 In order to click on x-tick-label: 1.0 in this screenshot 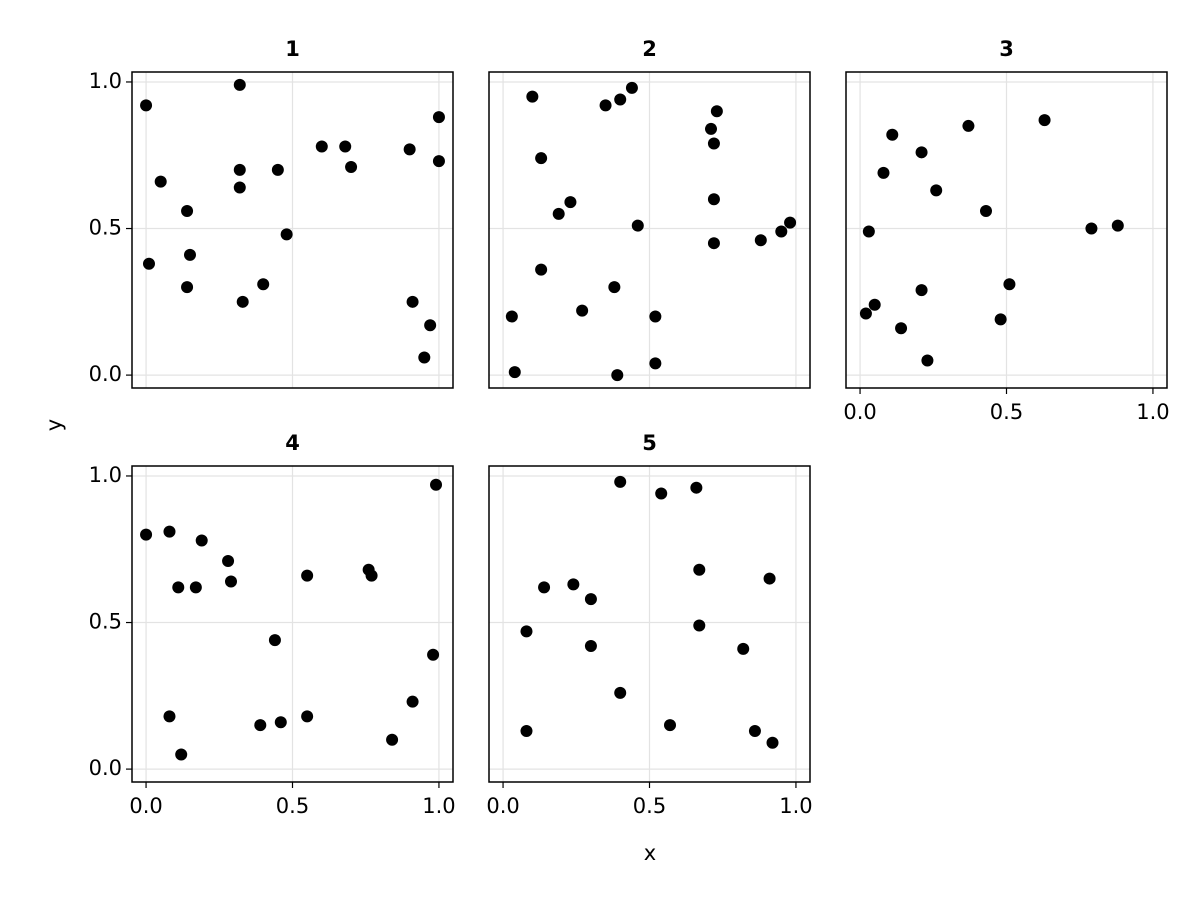, I will do `click(438, 806)`.